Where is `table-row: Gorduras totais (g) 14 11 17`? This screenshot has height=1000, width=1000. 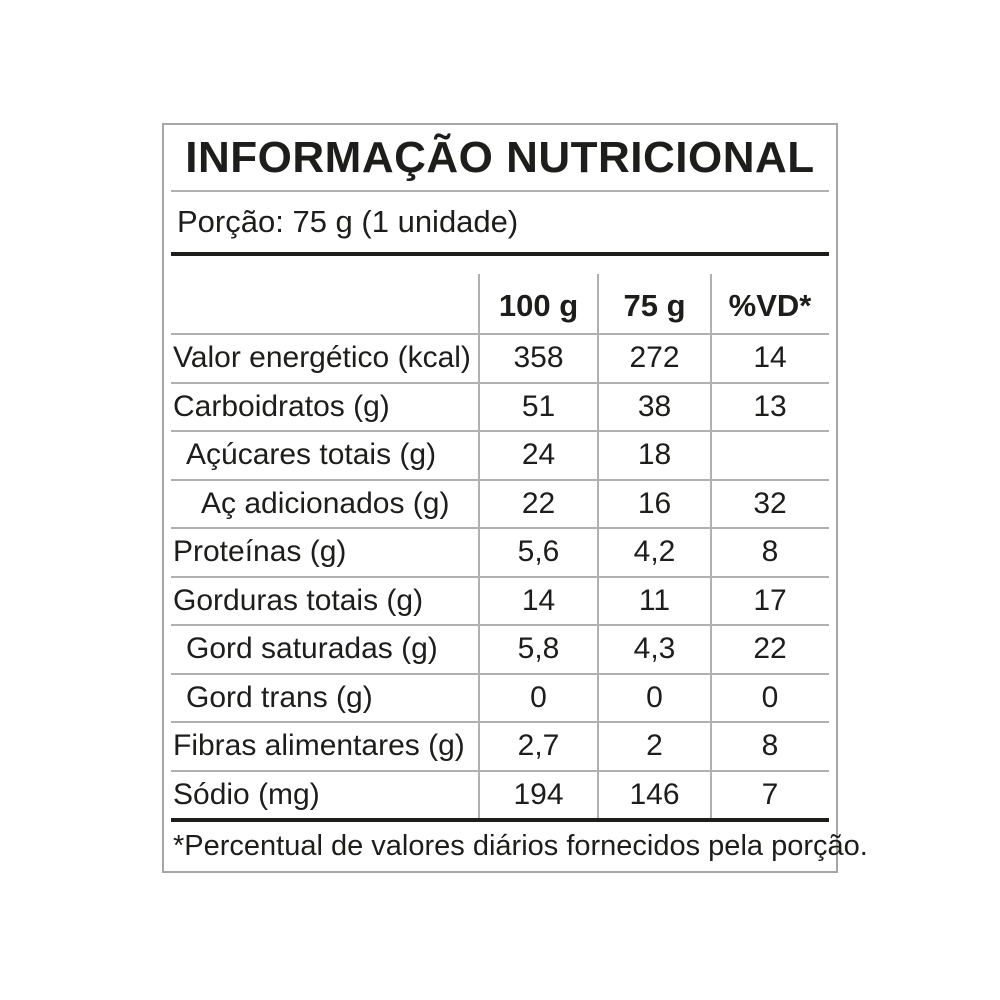
table-row: Gorduras totais (g) 14 11 17 is located at coordinates (500, 600).